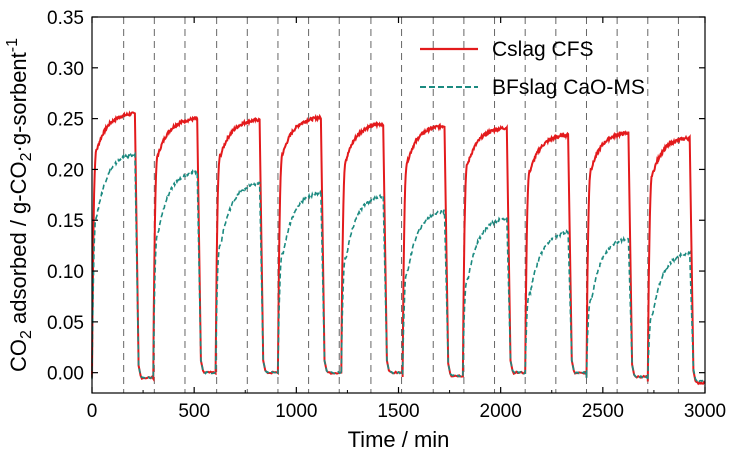  I want to click on y-label-sup: -1, so click(12, 45).